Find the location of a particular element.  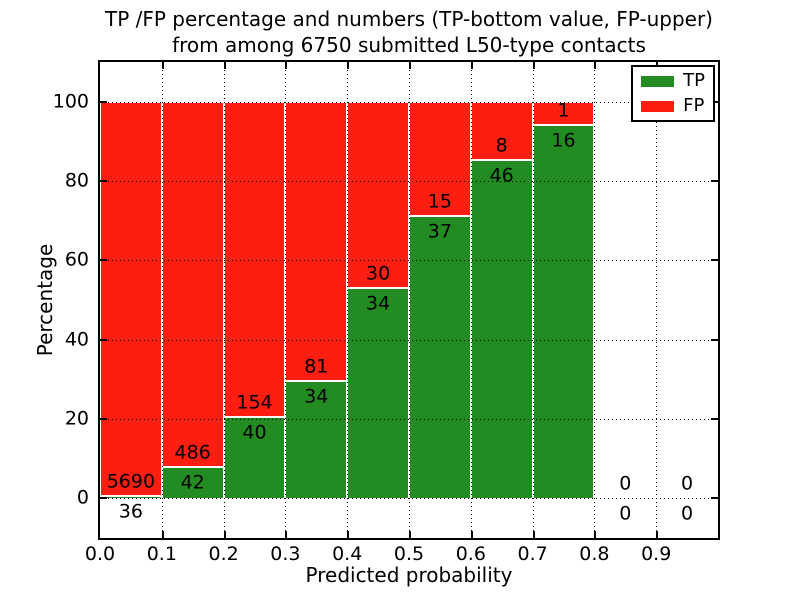

x-tick-label-0.1: 0.1 is located at coordinates (161, 554).